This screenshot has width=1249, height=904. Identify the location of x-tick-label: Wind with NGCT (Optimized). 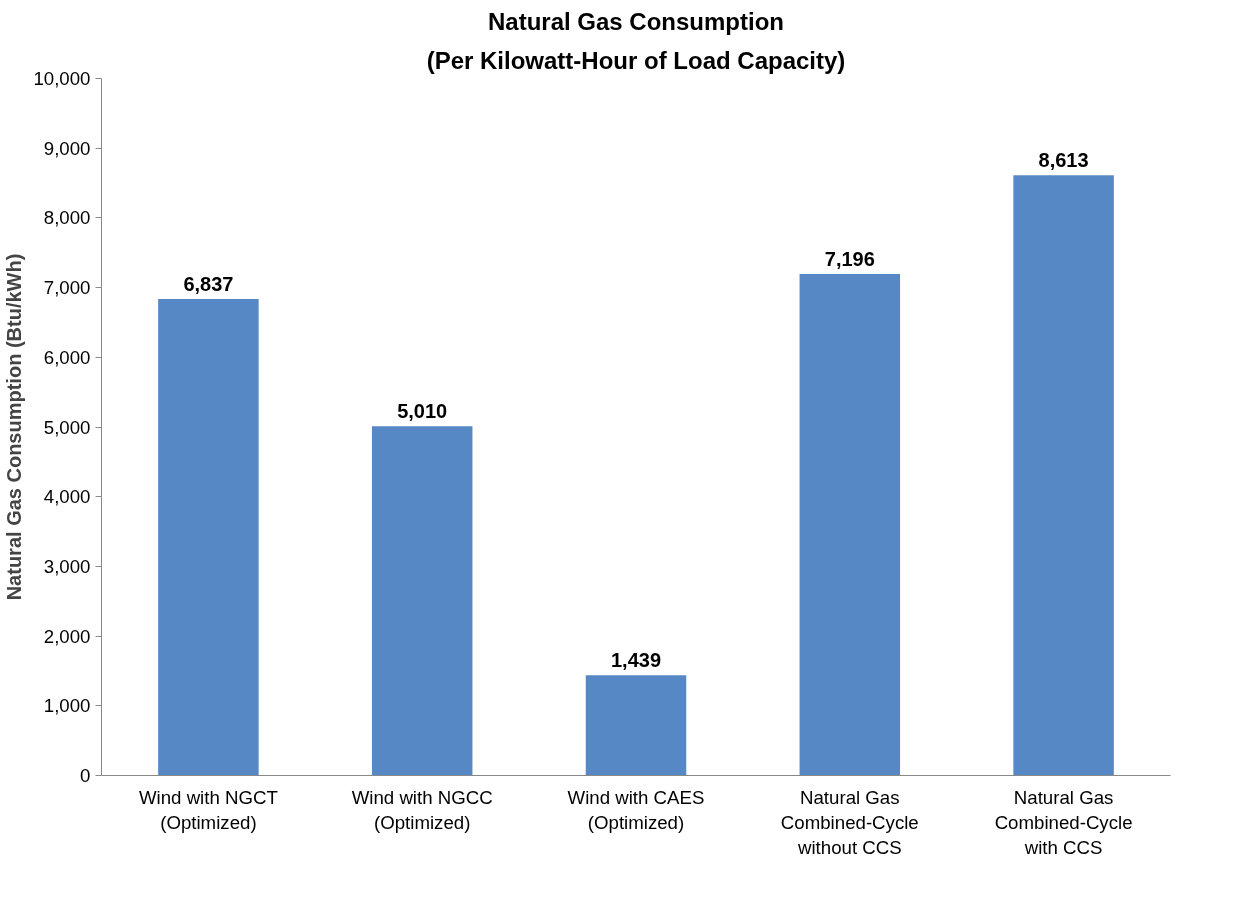
(208, 809).